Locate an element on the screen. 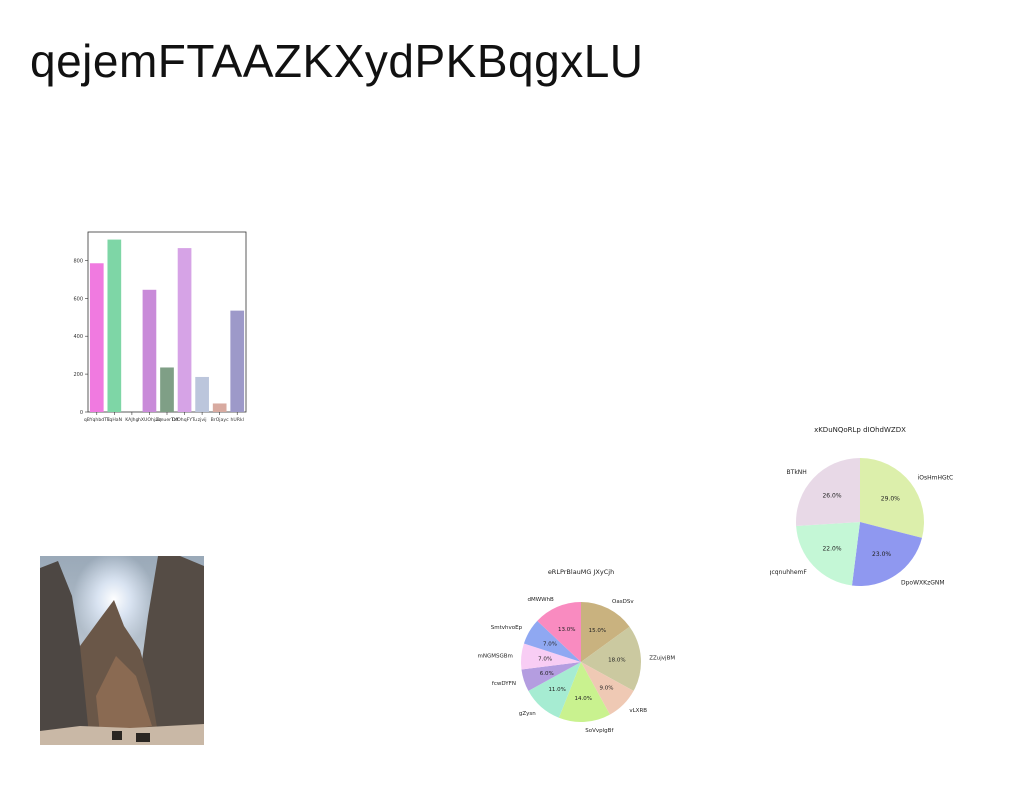  pie-slice-label: gZysn is located at coordinates (527, 714).